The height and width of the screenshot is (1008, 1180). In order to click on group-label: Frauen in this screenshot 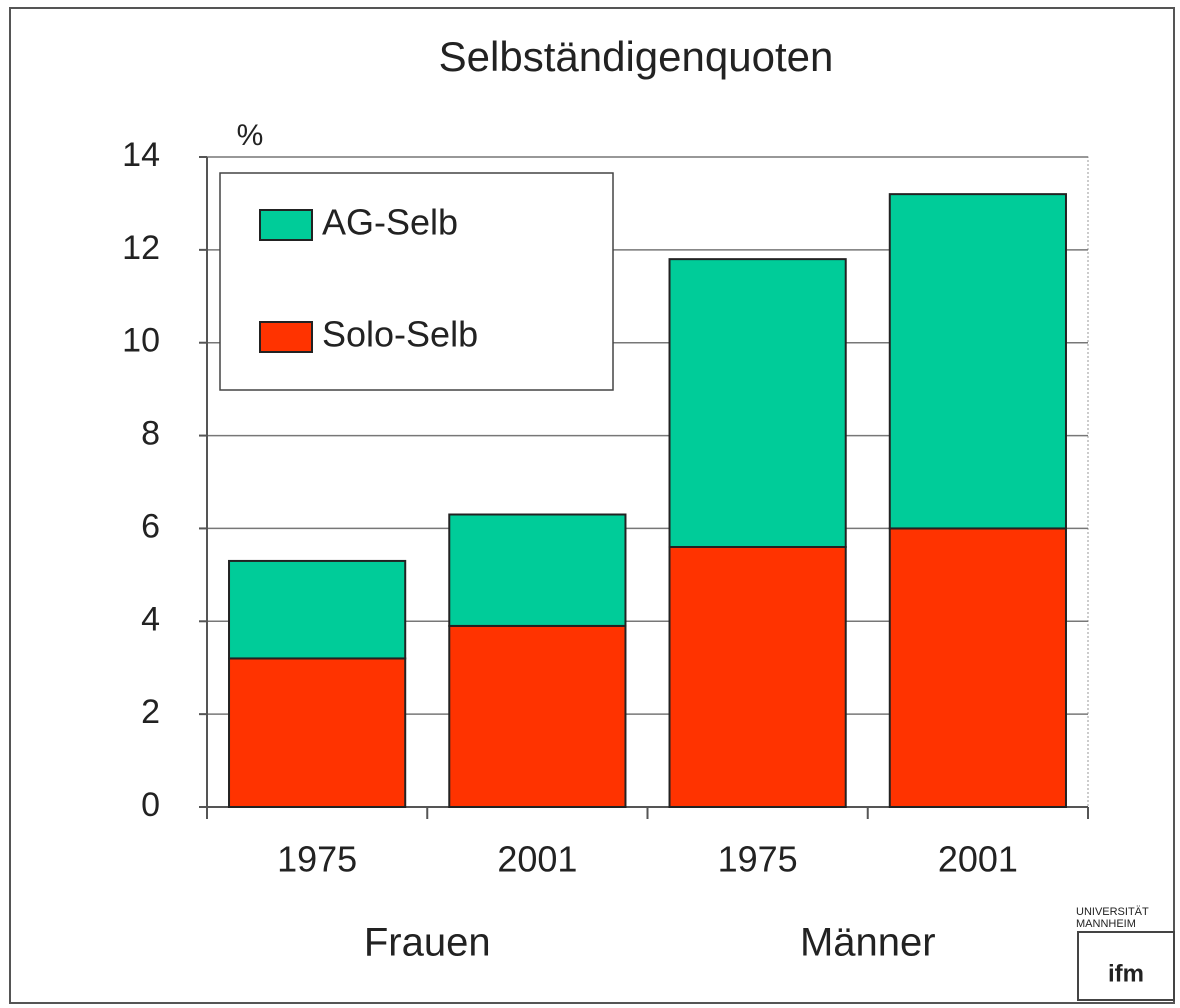, I will do `click(427, 943)`.